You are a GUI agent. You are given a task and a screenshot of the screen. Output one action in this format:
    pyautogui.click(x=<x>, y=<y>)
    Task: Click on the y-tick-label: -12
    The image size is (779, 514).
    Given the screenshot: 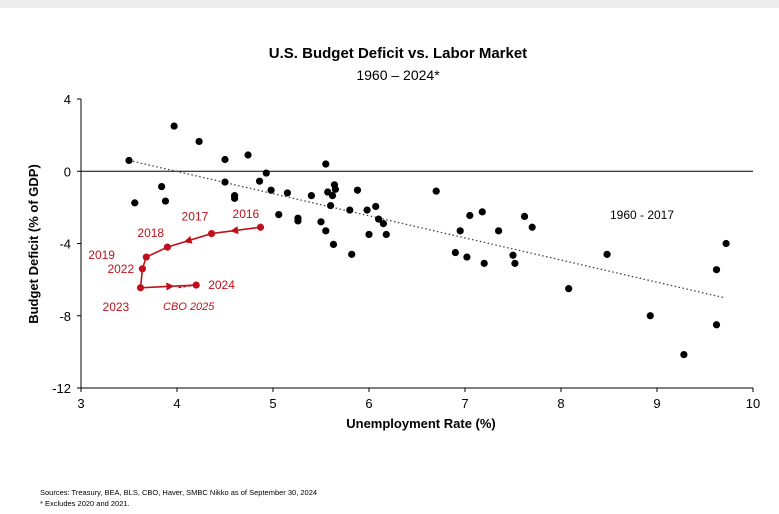 What is the action you would take?
    pyautogui.click(x=61, y=388)
    